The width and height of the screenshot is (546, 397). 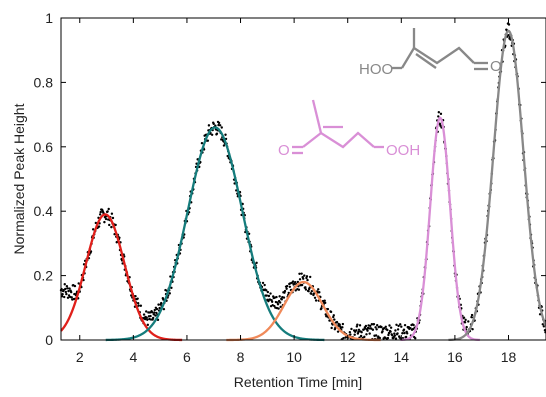 I want to click on molecule-gray-label-right: O, so click(x=496, y=66).